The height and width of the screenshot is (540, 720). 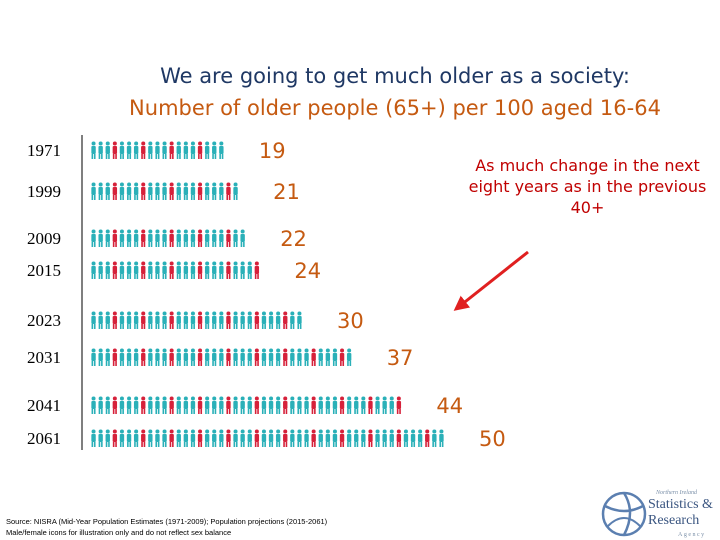 I want to click on year-label-1999: 1999, so click(x=44, y=191).